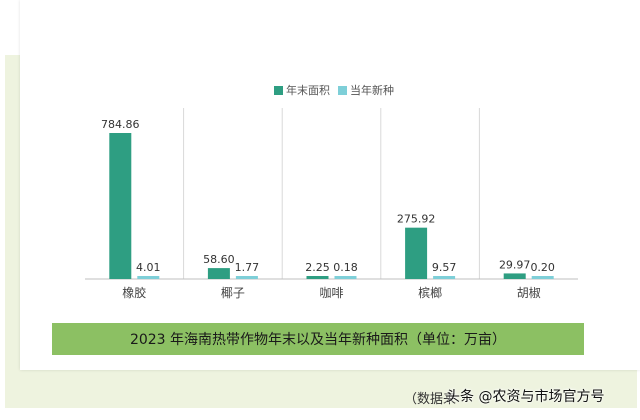 The height and width of the screenshot is (420, 640). Describe the element at coordinates (542, 267) in the screenshot. I see `data-label: 0.20` at that location.